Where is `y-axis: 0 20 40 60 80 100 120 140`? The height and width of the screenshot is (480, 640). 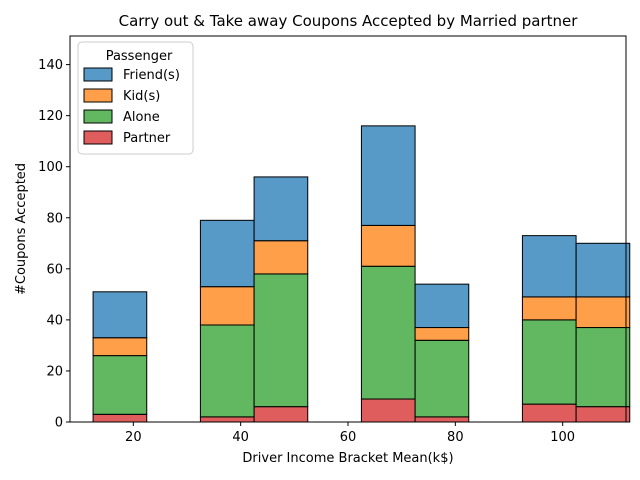
y-axis: 0 20 40 60 80 100 120 140 is located at coordinates (54, 244).